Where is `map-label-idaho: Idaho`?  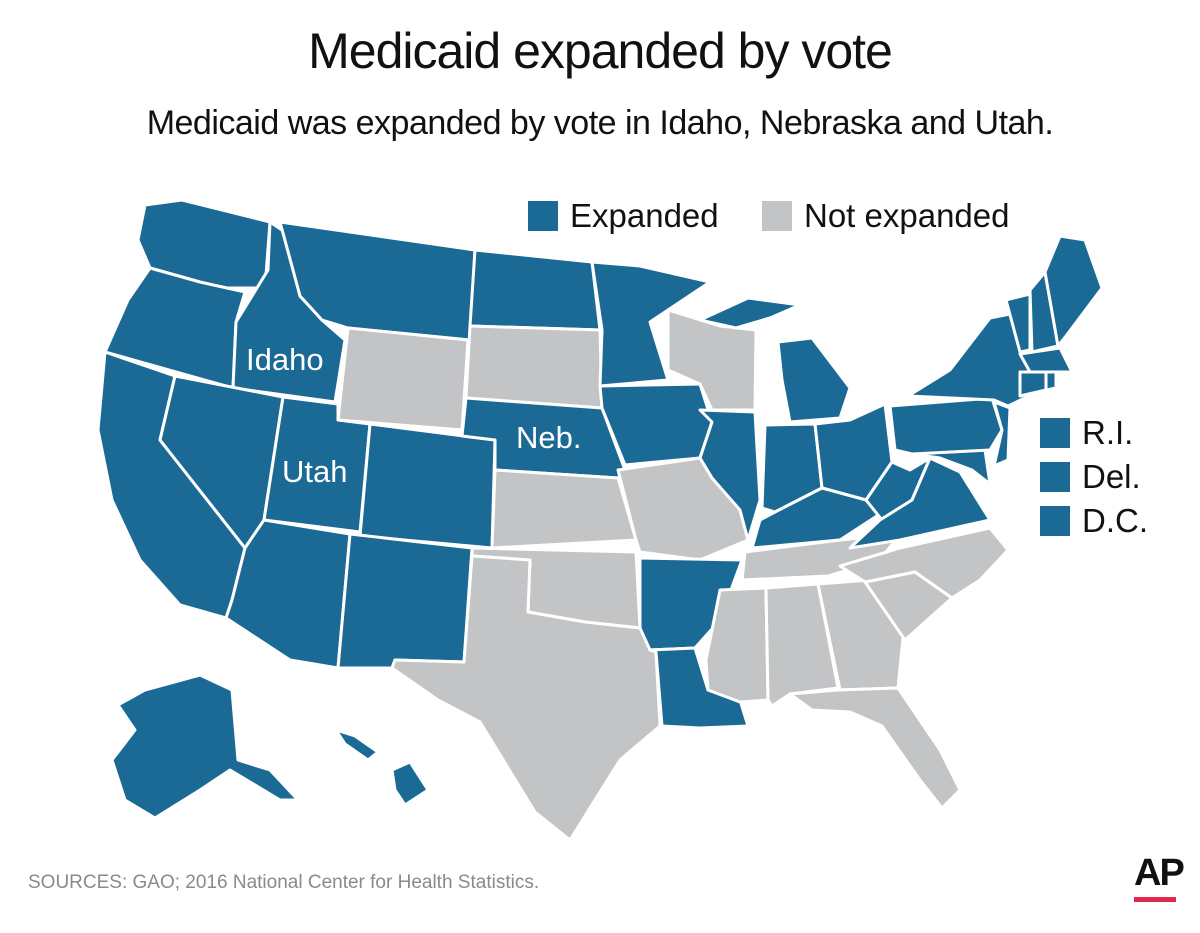 map-label-idaho: Idaho is located at coordinates (285, 359).